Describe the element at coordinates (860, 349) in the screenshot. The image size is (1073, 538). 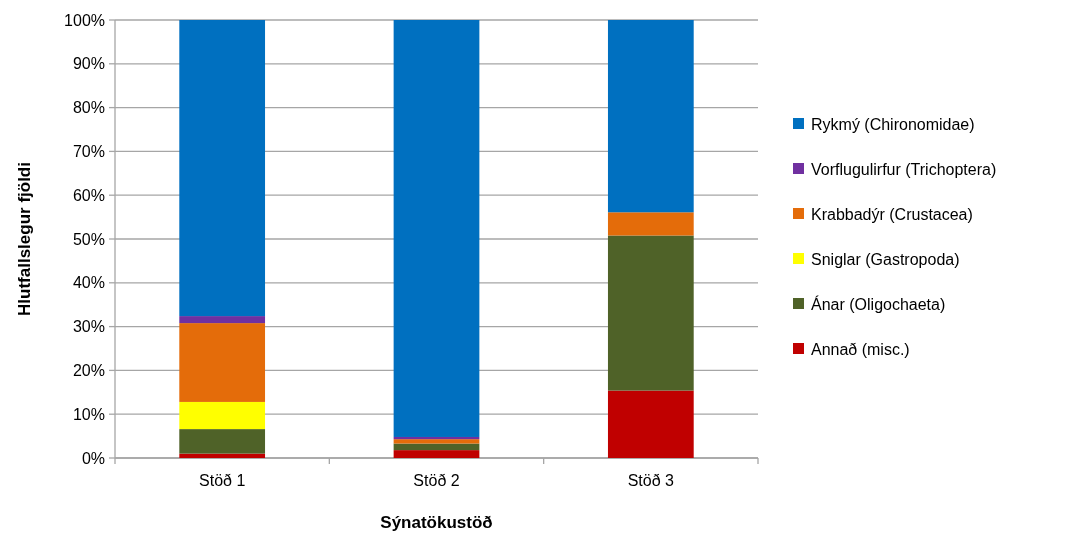
I see `legend-label: Annað (misc.)` at that location.